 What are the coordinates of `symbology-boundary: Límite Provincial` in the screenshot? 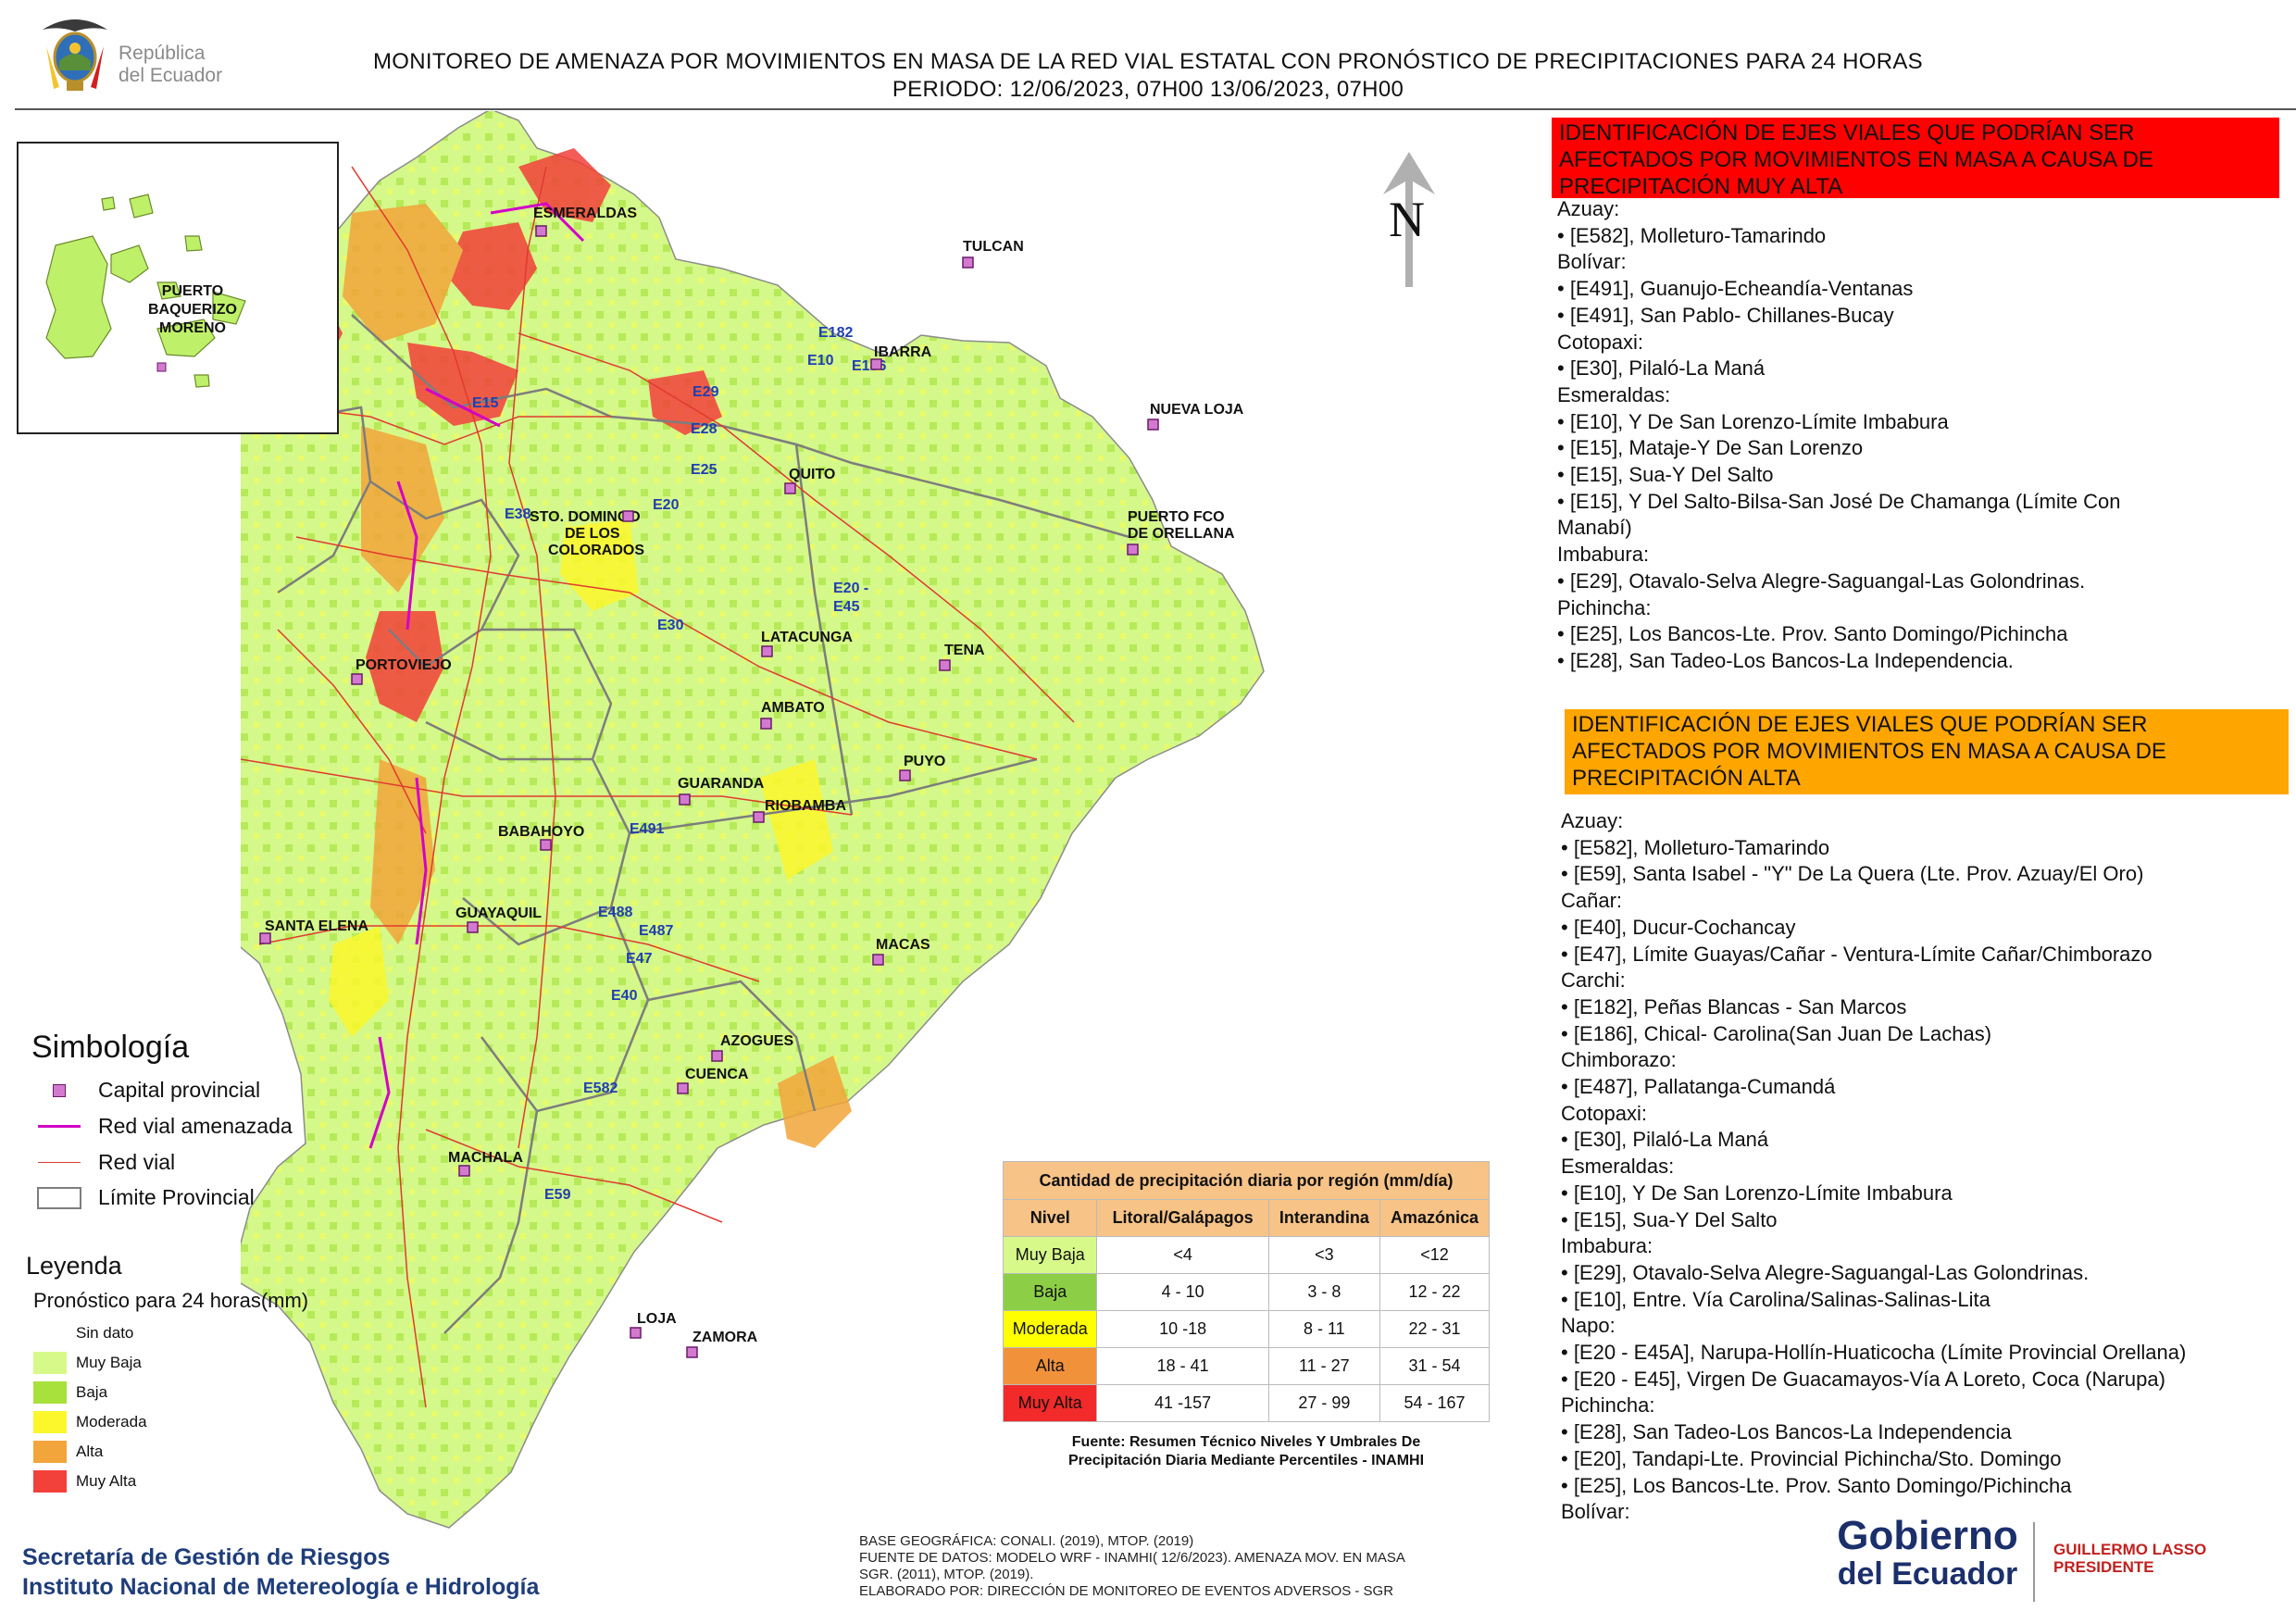 It's located at (146, 1197).